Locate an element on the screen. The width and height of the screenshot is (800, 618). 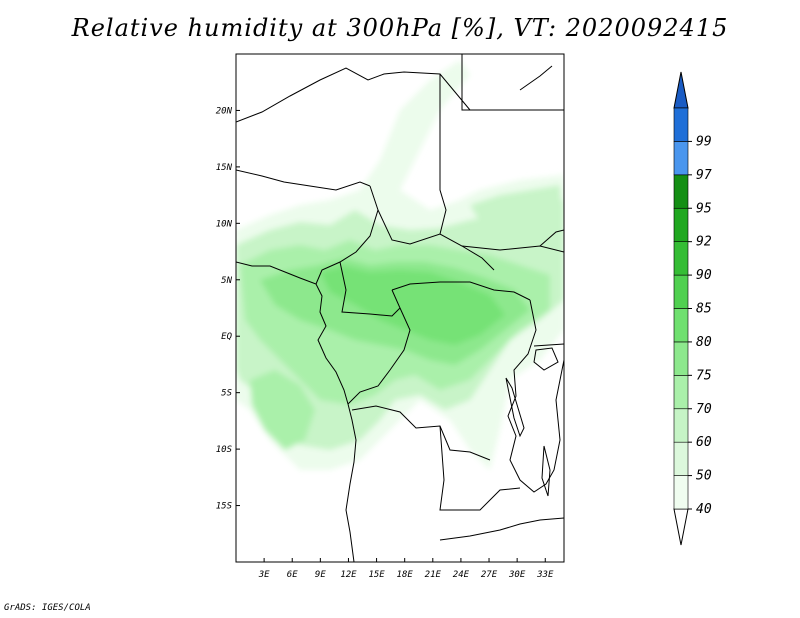
colorbar-label: 97 is located at coordinates (704, 175).